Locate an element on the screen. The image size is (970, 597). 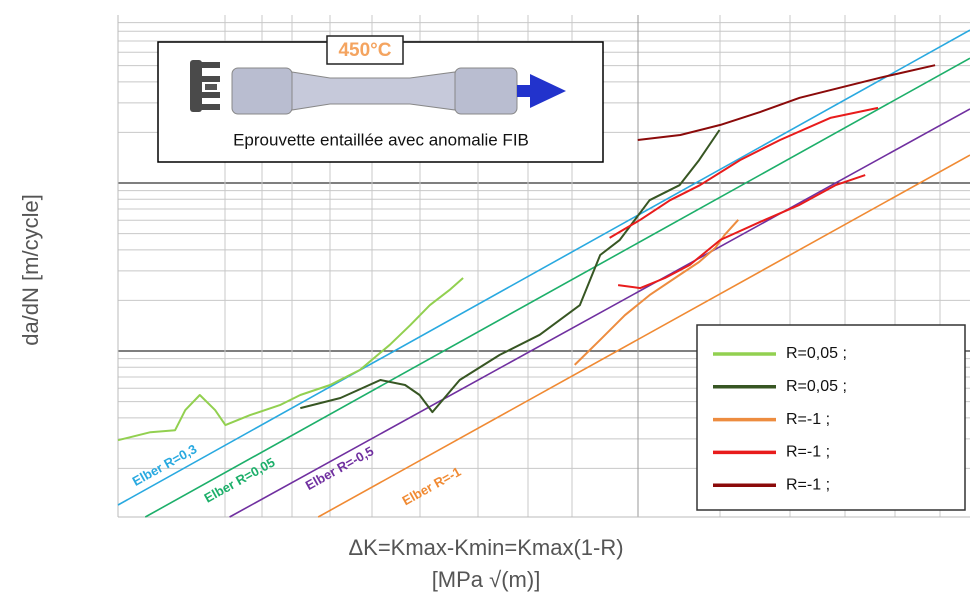
arrow-head is located at coordinates (548, 91).